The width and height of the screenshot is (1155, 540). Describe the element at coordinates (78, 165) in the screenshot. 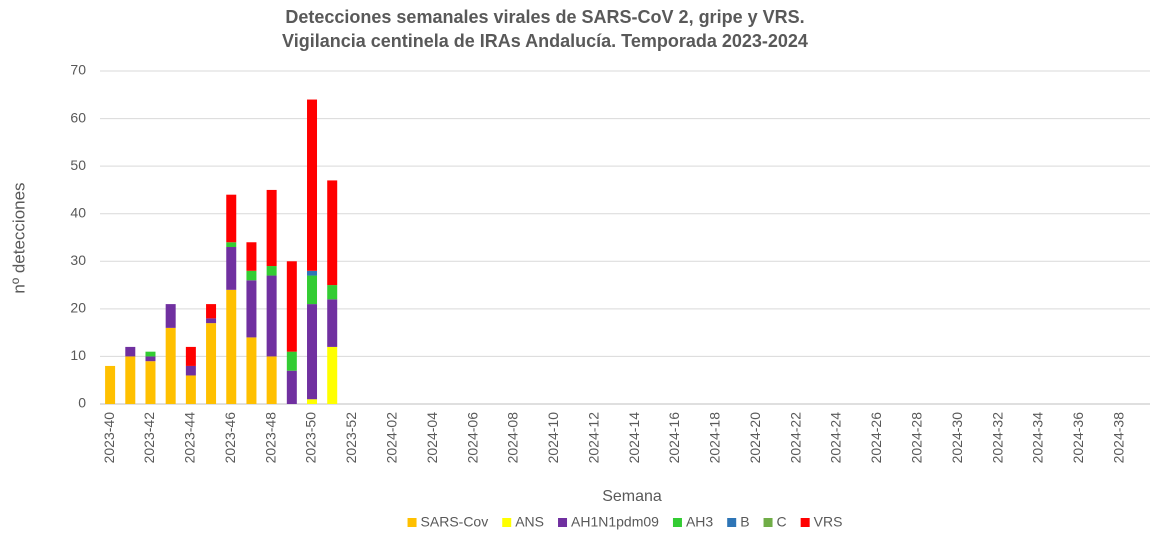

I see `y-tick-label: 50` at that location.